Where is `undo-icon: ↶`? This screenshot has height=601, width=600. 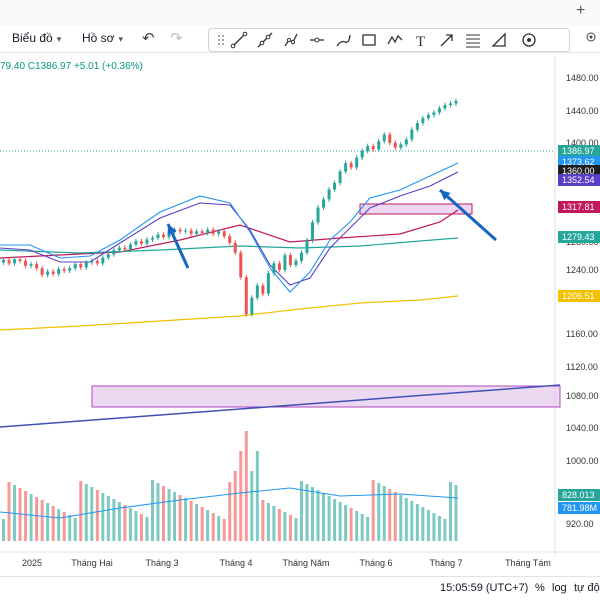 undo-icon: ↶ is located at coordinates (148, 38).